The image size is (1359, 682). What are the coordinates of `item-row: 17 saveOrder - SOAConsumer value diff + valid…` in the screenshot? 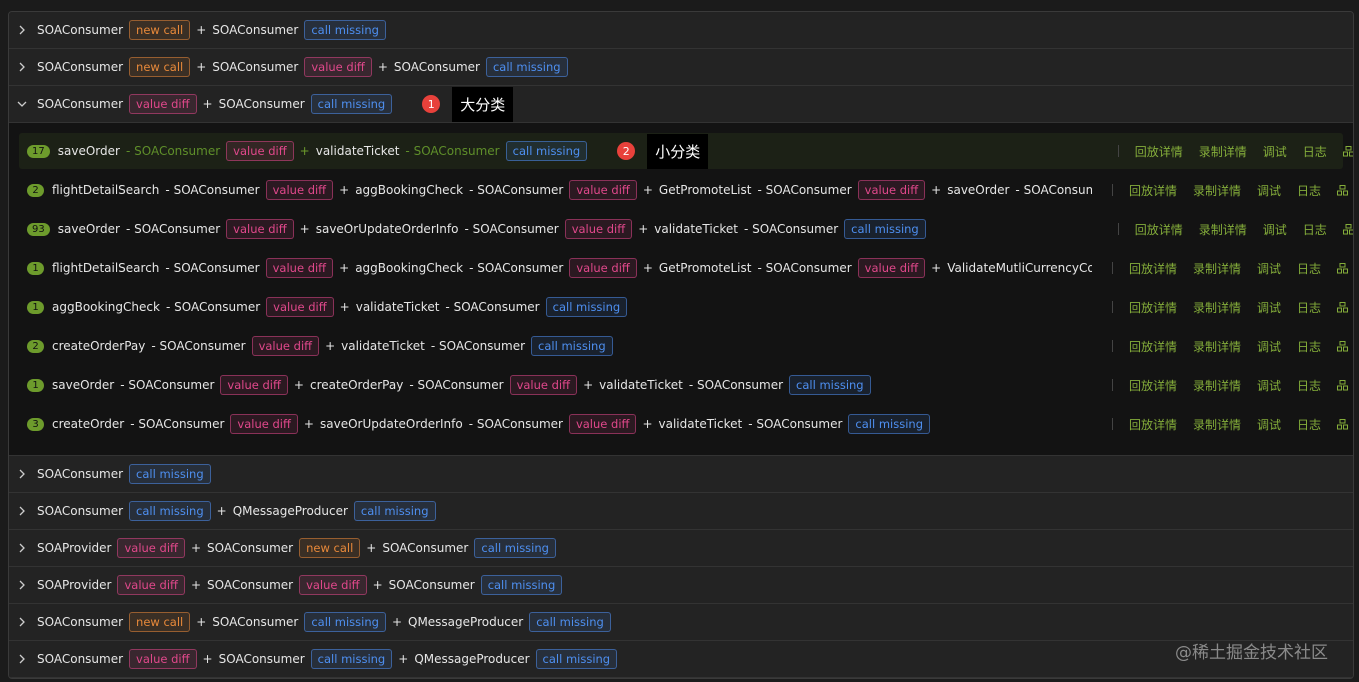 It's located at (686, 151).